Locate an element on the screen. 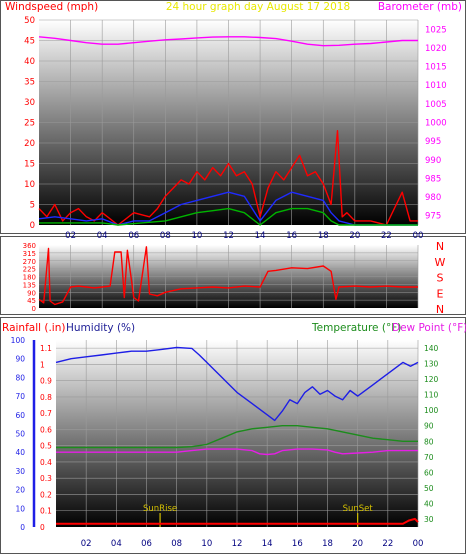 The width and height of the screenshot is (466, 555). barometer-tick-label: 1015 is located at coordinates (436, 68).